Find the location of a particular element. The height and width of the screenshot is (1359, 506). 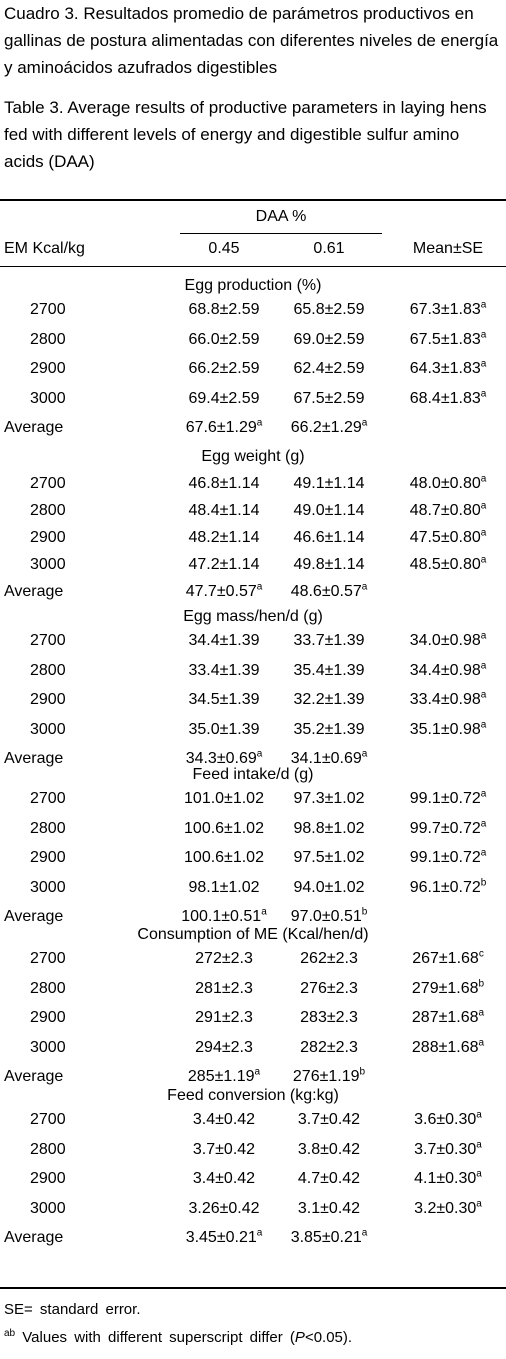

average-061-superscript: a is located at coordinates (364, 587).